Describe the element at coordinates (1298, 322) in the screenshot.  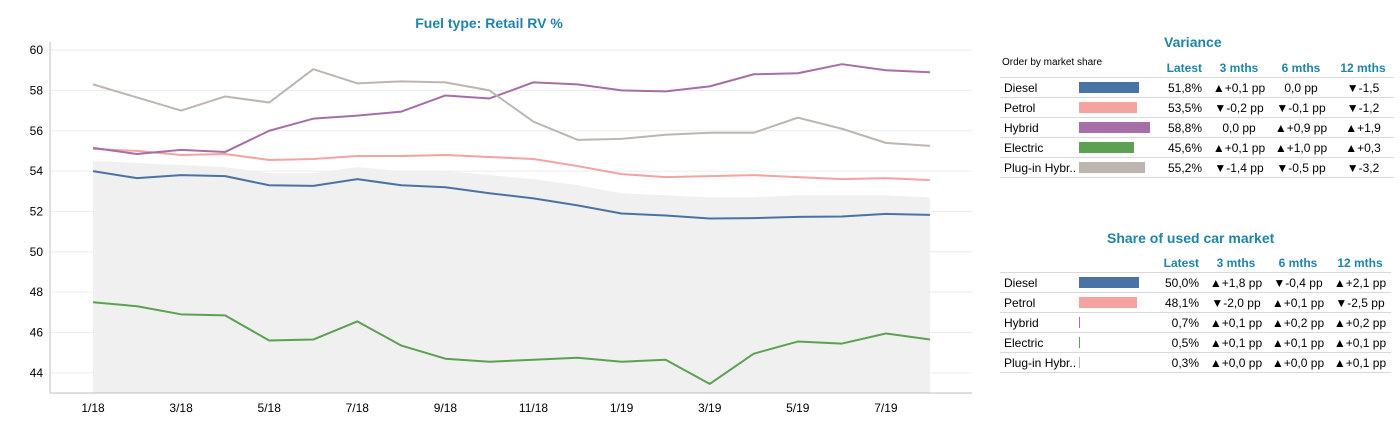
I see `change-6-months: ▲+0,2 pp` at that location.